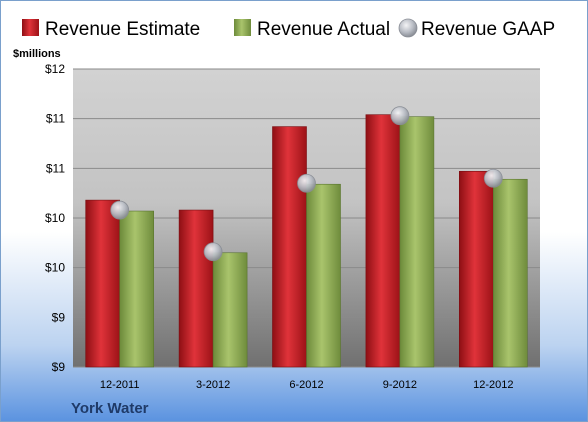 Image resolution: width=588 pixels, height=422 pixels. I want to click on y-axis: $9 $9 $10 $10 $11 $11 $12, so click(55, 218).